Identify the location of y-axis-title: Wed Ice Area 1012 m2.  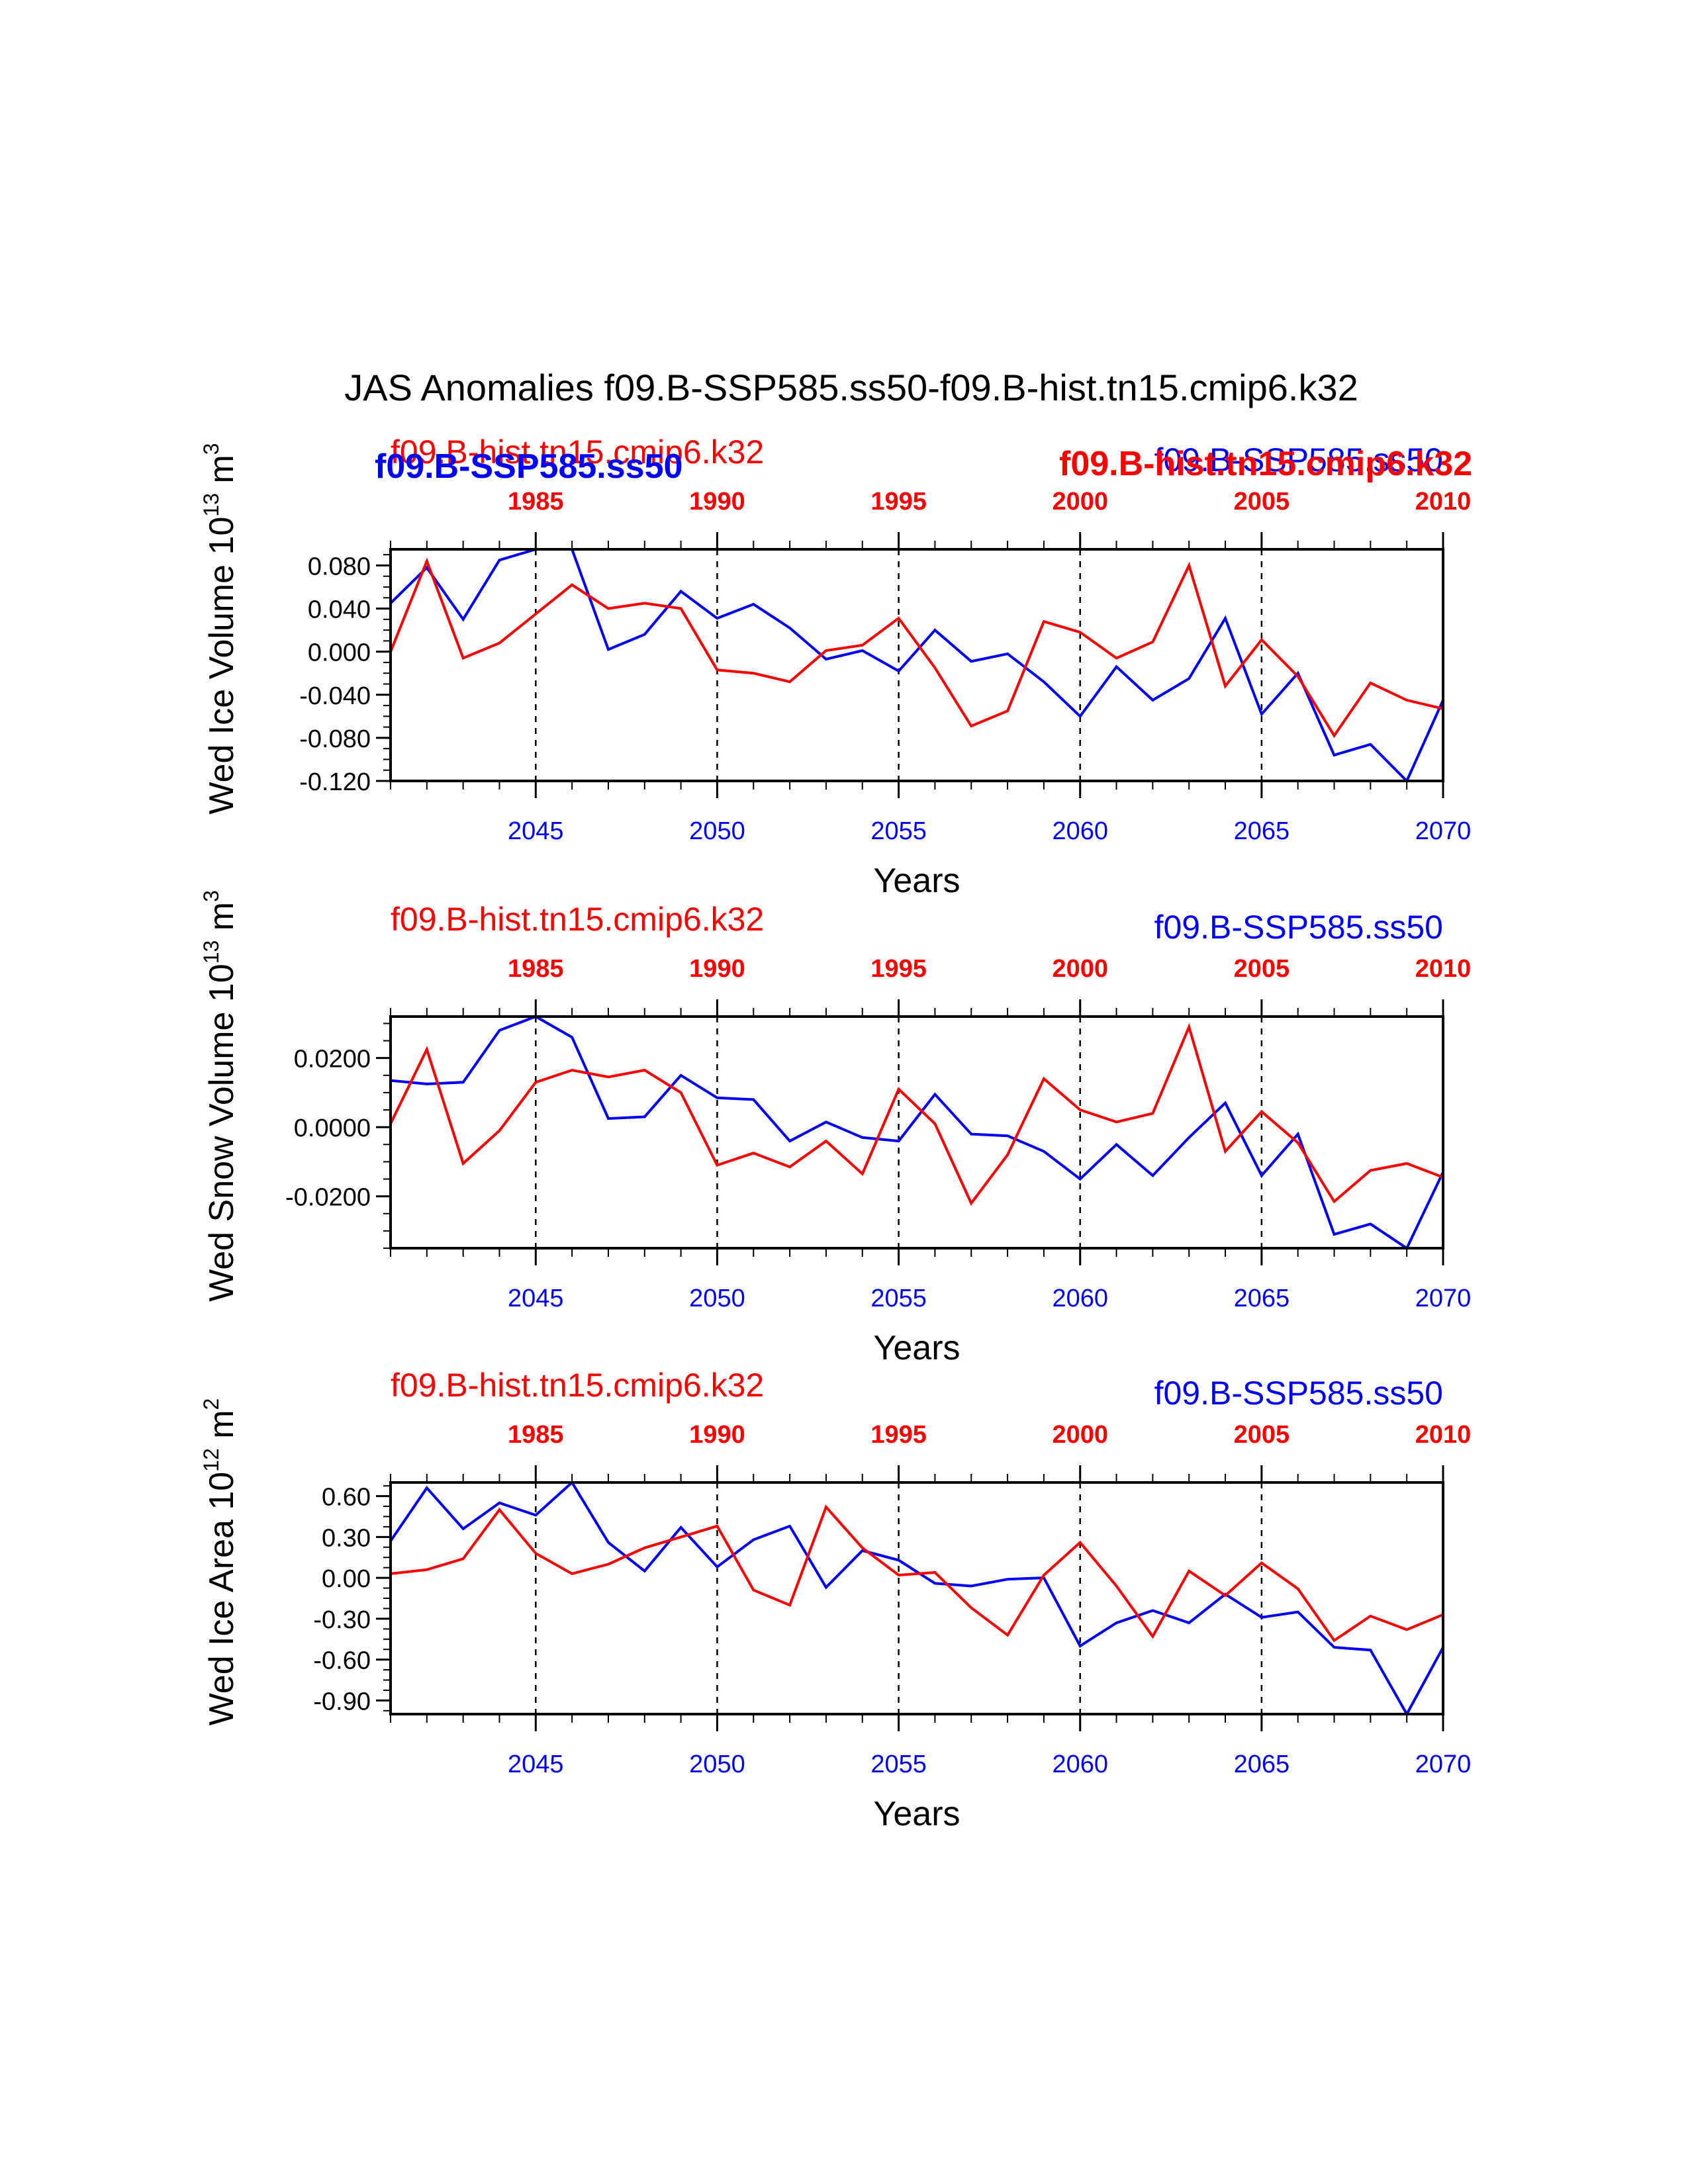
(220, 1562).